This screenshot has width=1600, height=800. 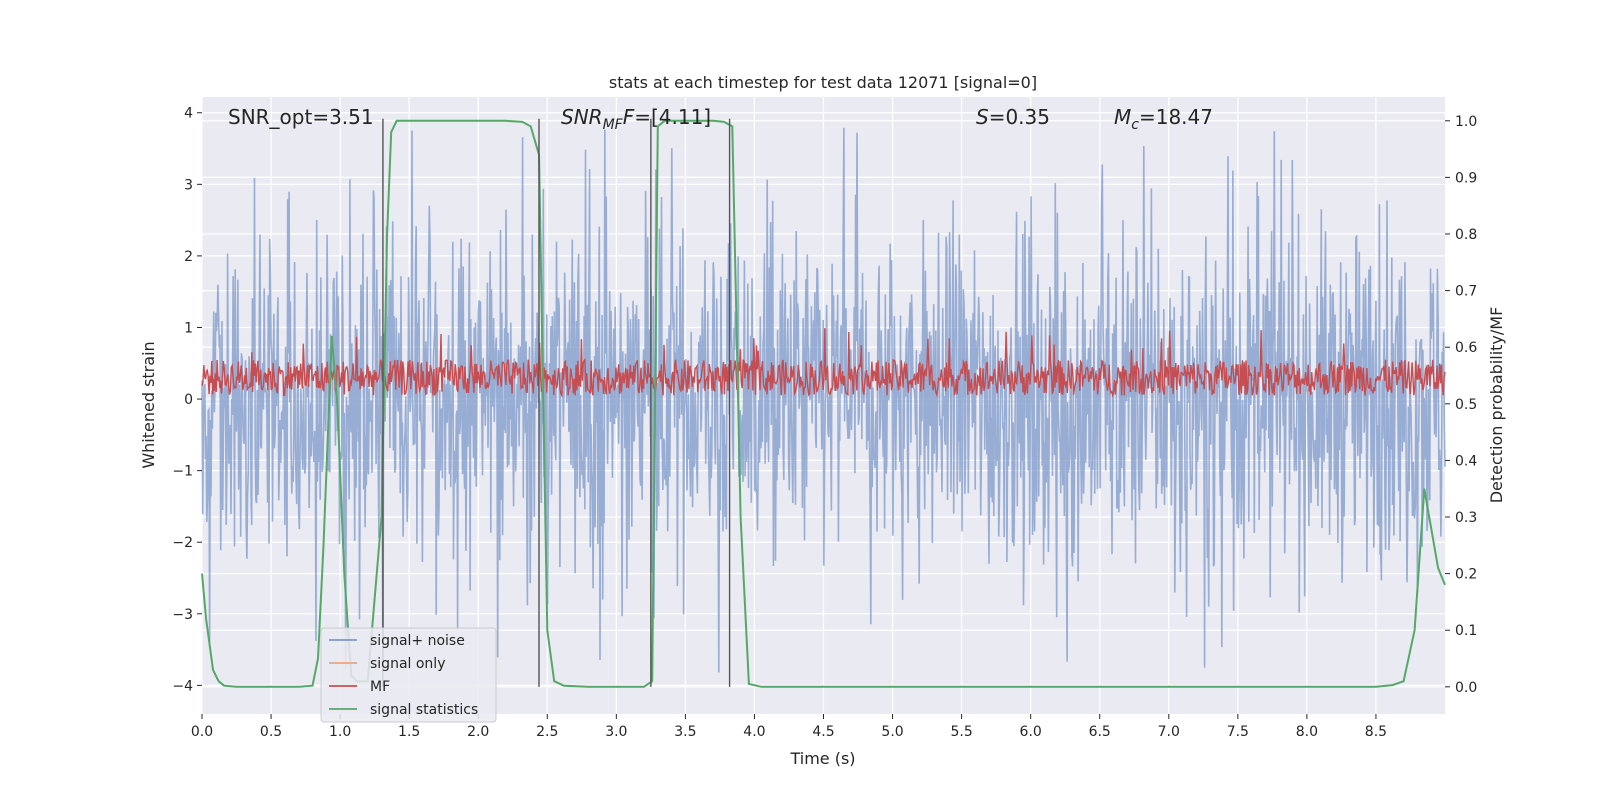 I want to click on legend-label-signal-statistics: signal statistics, so click(x=424, y=710).